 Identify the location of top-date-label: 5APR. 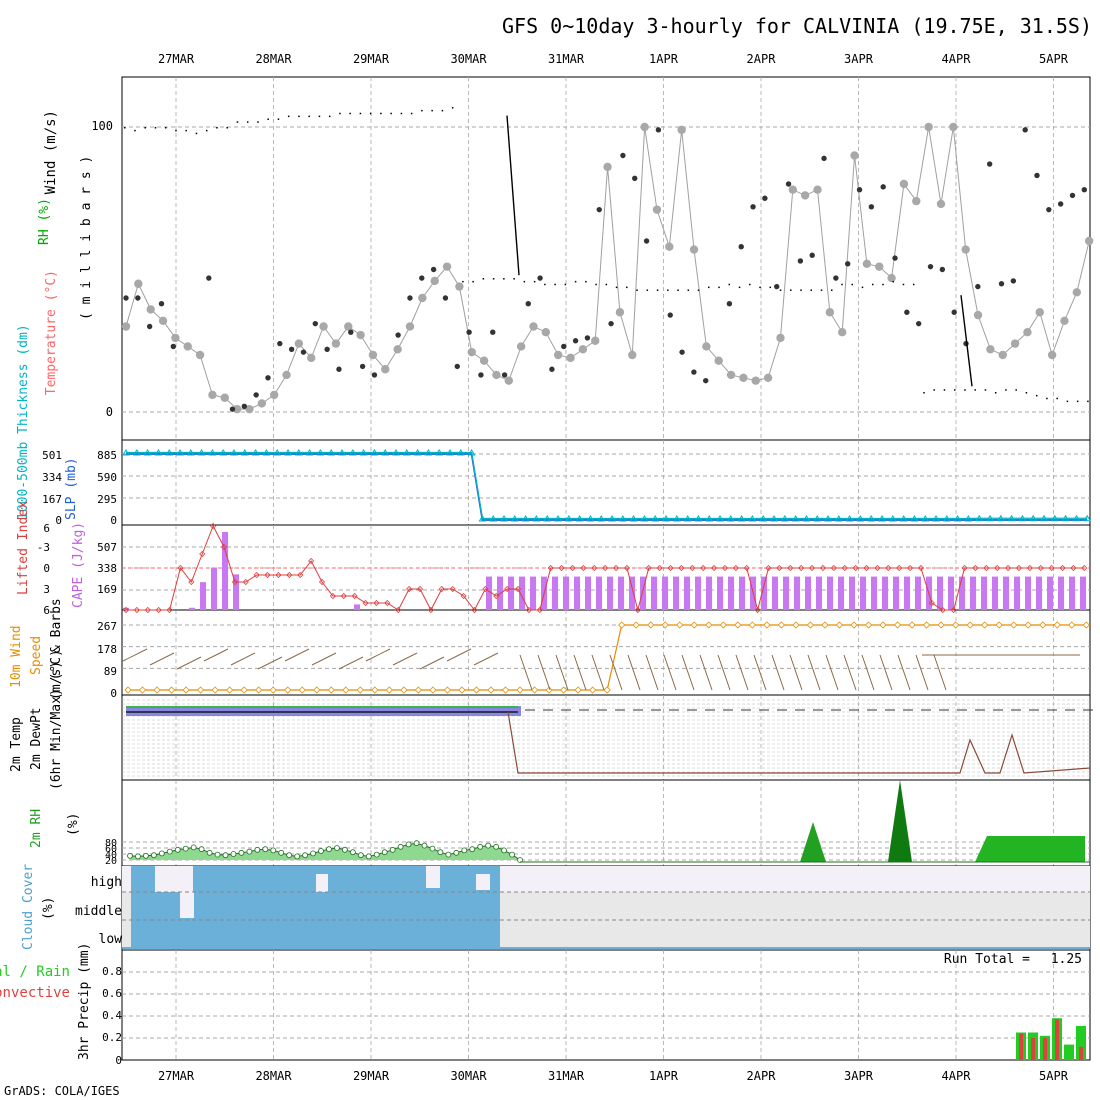
(1054, 59).